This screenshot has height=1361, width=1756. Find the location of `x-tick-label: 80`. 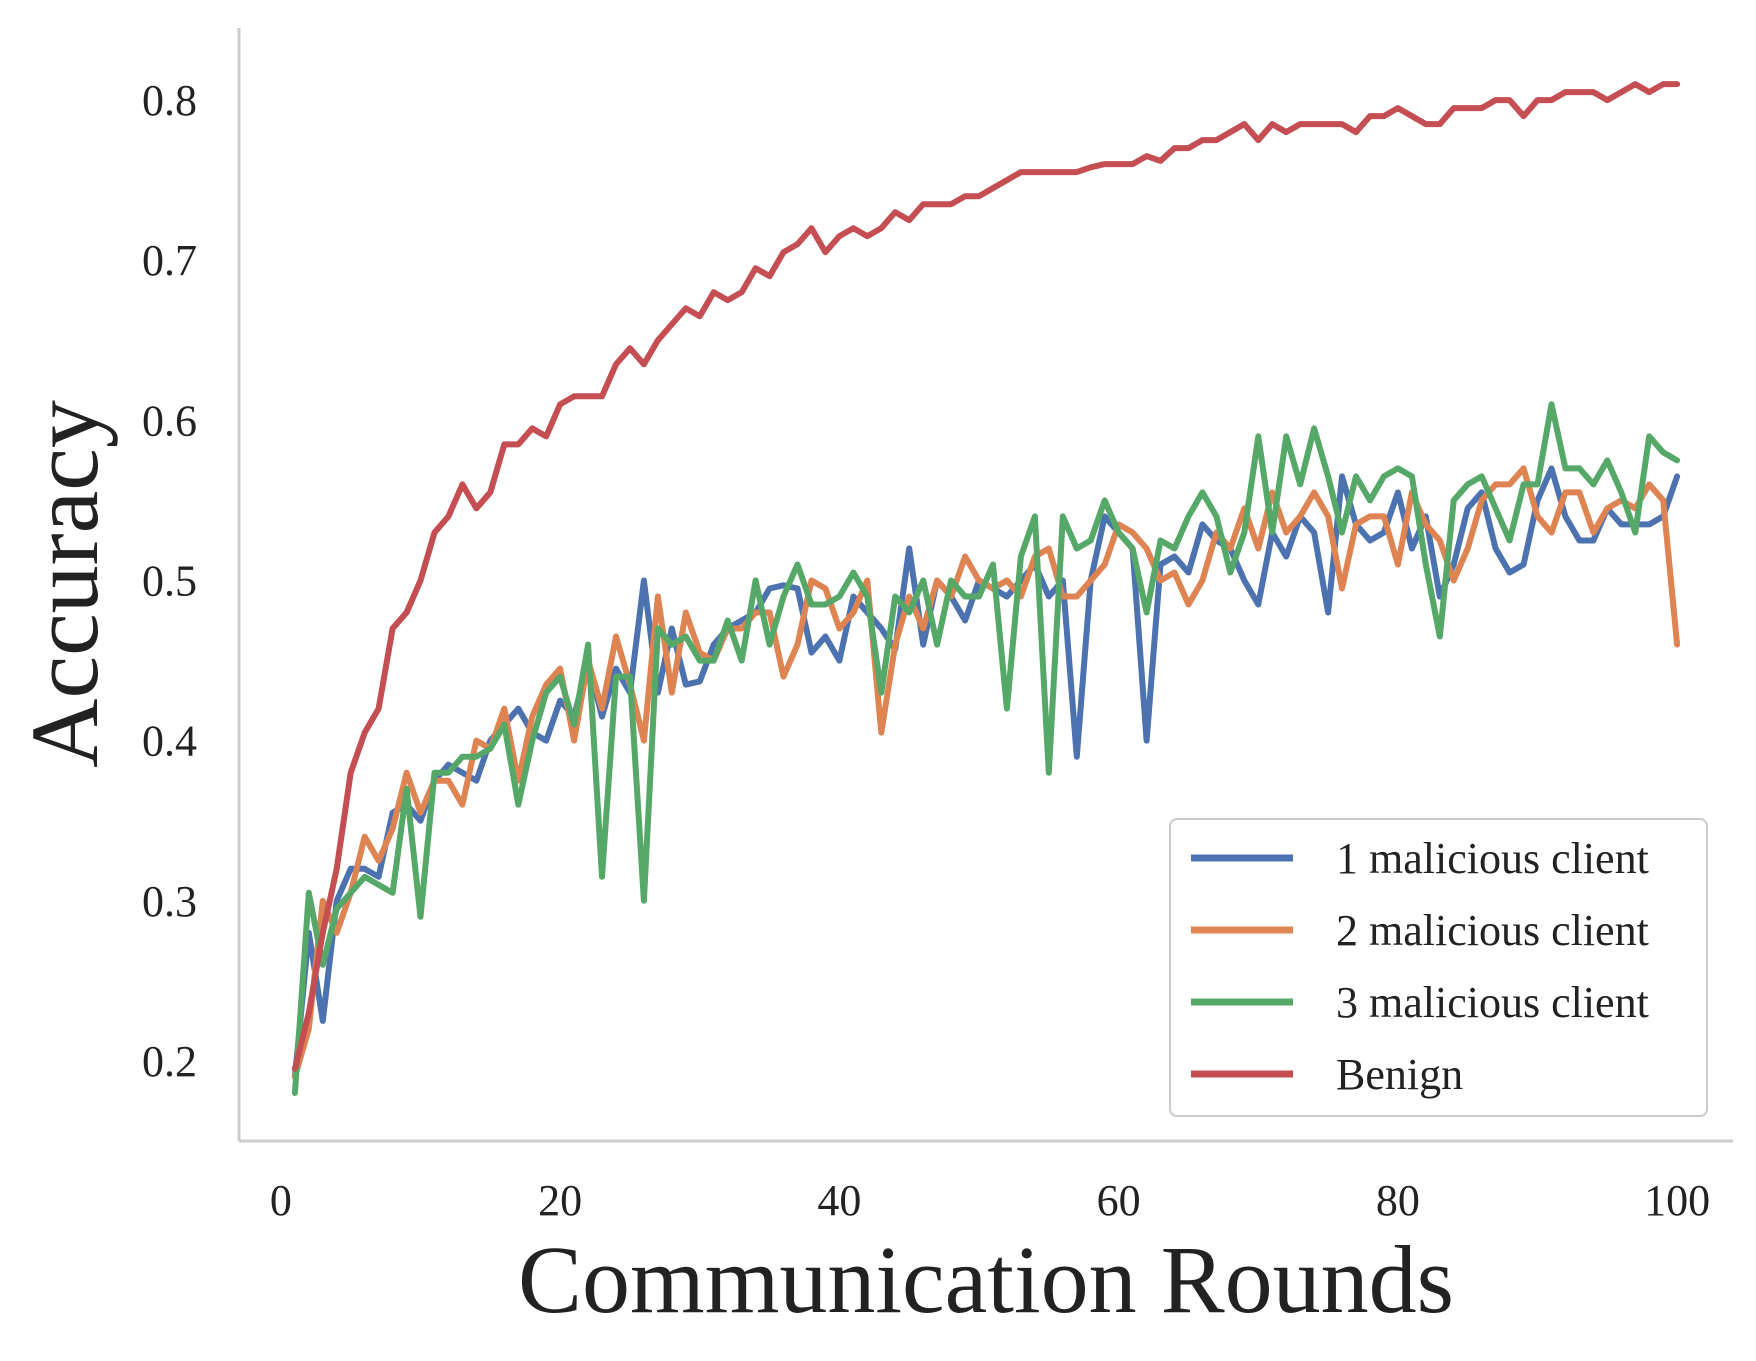

x-tick-label: 80 is located at coordinates (1398, 1200).